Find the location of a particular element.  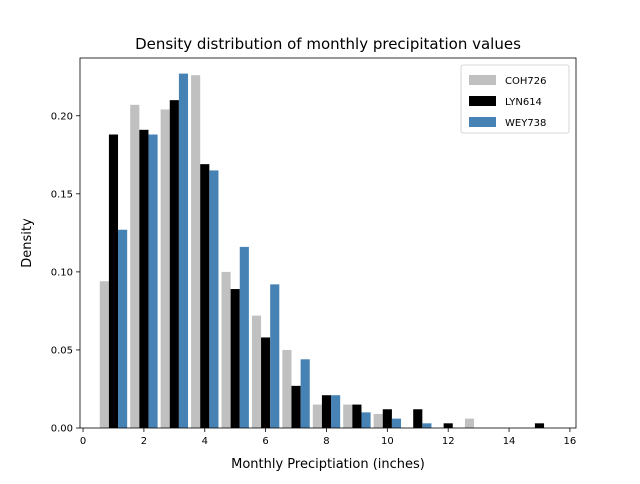

x-axis-label: Monthly Preciptiation (inches) is located at coordinates (328, 464).